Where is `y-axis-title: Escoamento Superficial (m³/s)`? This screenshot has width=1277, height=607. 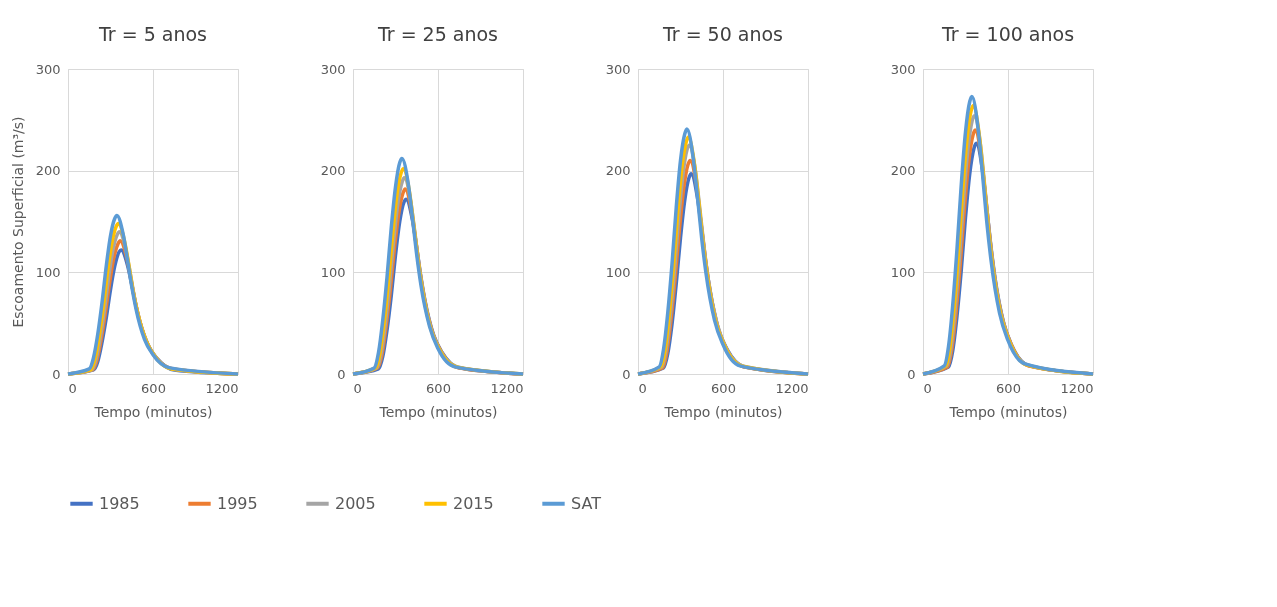
y-axis-title: Escoamento Superficial (m³/s) is located at coordinates (17, 222).